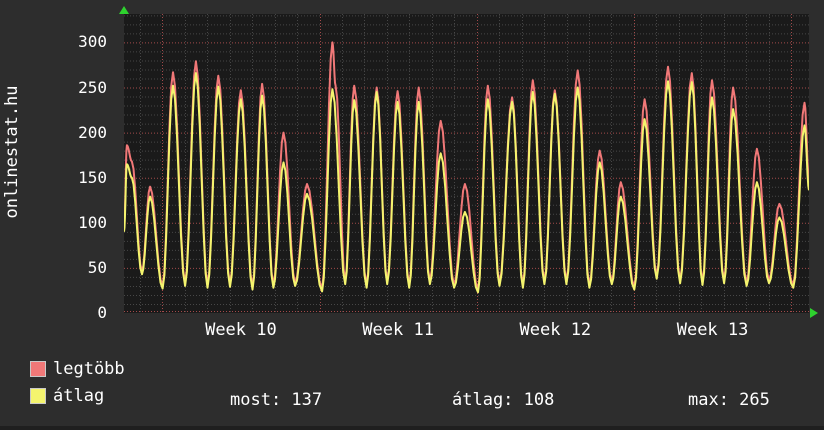 This screenshot has width=824, height=430. I want to click on y-tick-label: 300, so click(92, 42).